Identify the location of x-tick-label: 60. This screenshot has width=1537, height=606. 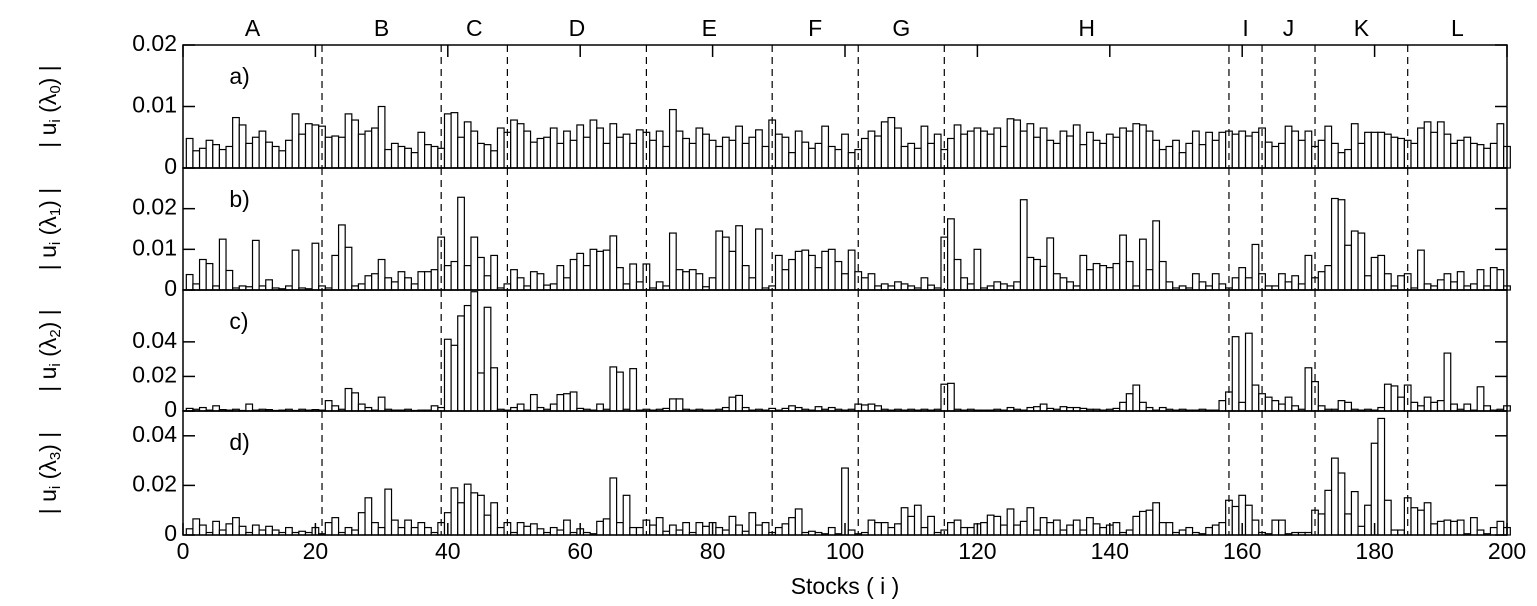
(580, 551).